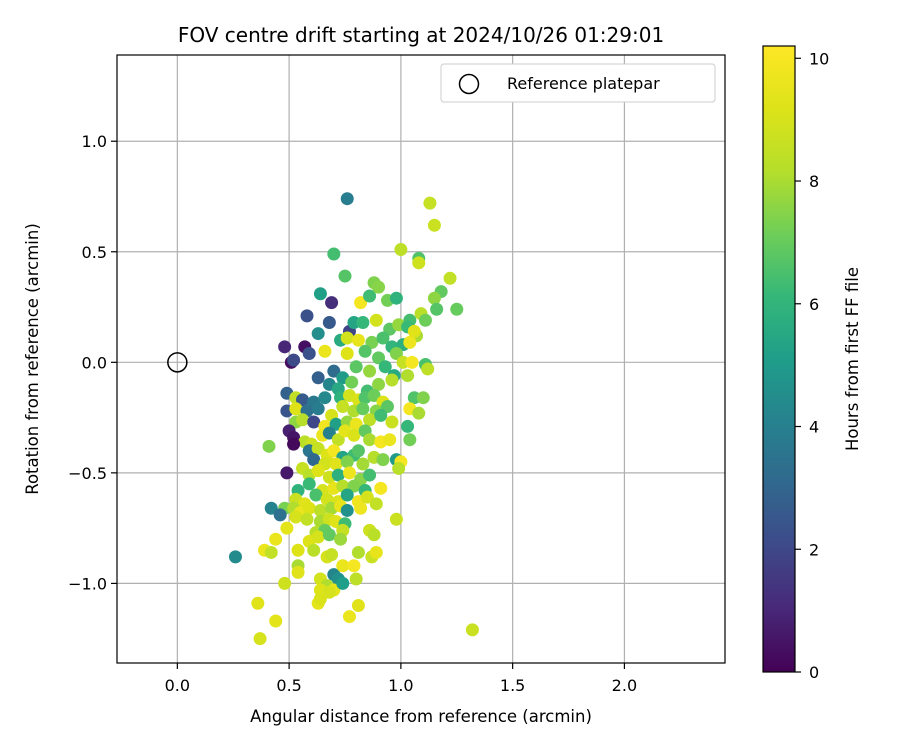 Image resolution: width=900 pixels, height=750 pixels. Describe the element at coordinates (288, 685) in the screenshot. I see `x-tick-label: 0.5` at that location.